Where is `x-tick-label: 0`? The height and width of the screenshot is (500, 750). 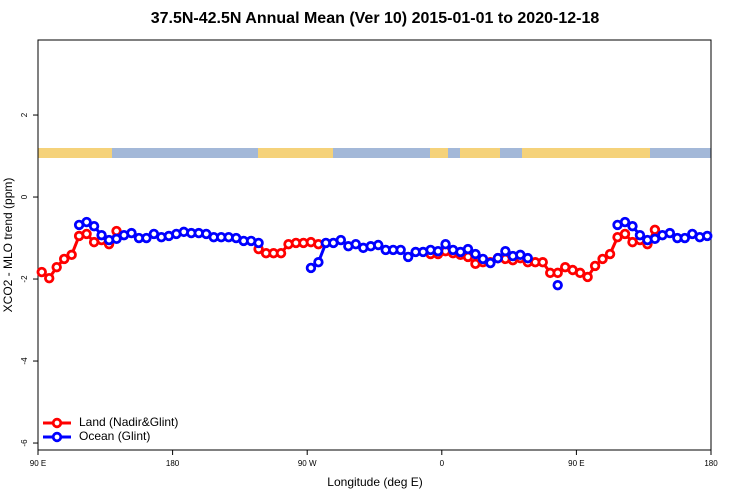
x-tick-label: 0 is located at coordinates (442, 463).